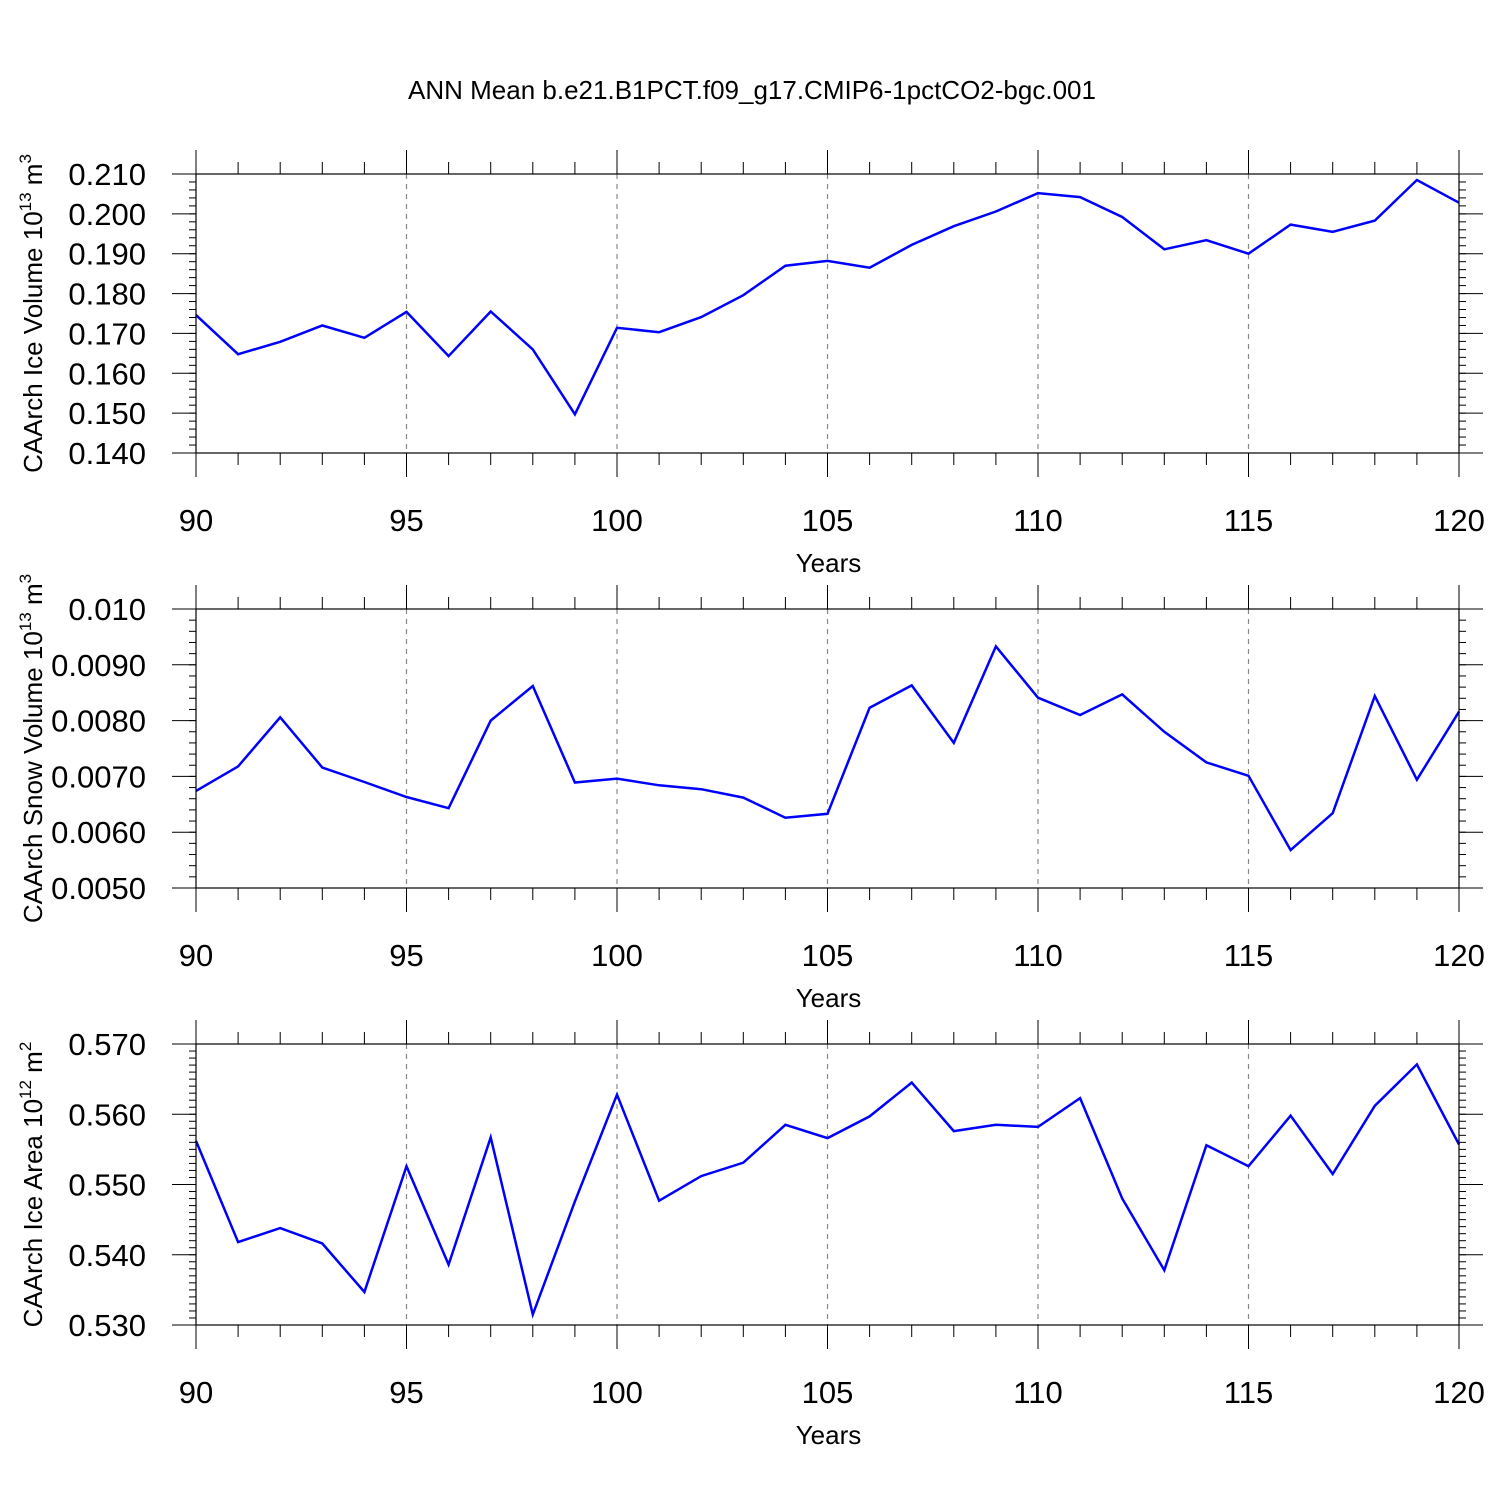 The width and height of the screenshot is (1500, 1500). Describe the element at coordinates (107, 174) in the screenshot. I see `y-tick-label: 0.210` at that location.